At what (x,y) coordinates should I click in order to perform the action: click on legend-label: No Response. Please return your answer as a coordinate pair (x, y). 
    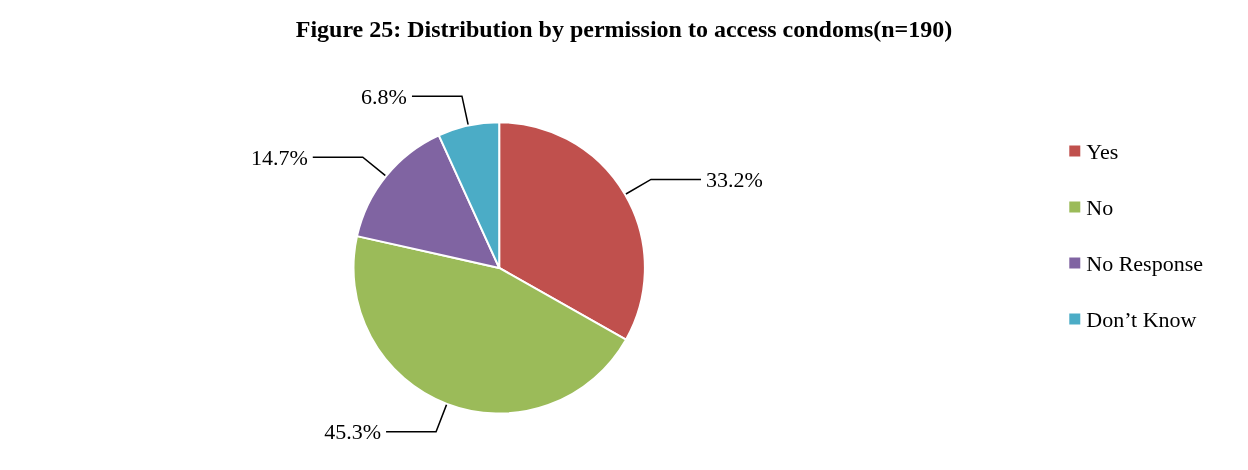
    Looking at the image, I should click on (1144, 263).